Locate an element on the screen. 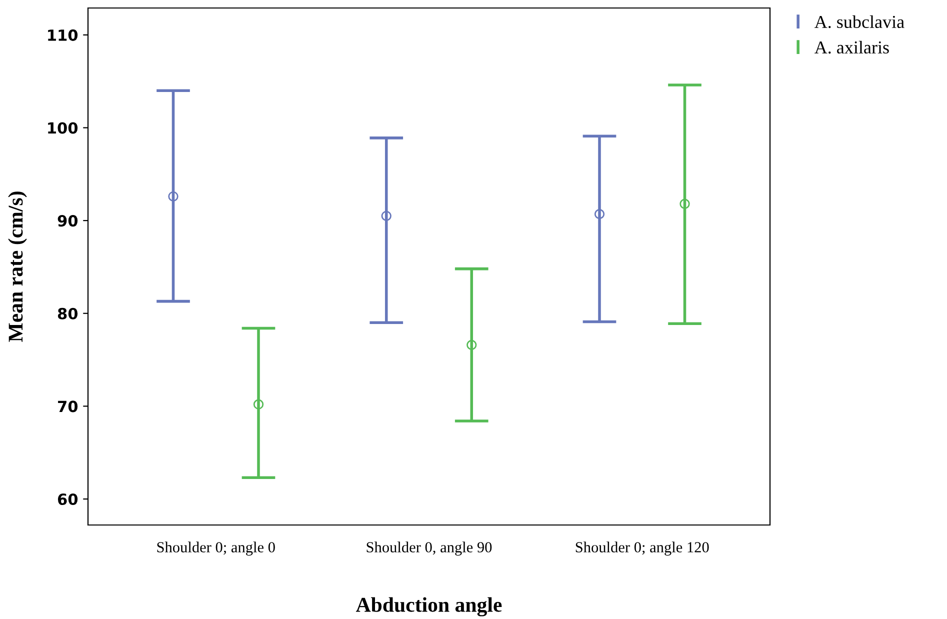 The width and height of the screenshot is (947, 619). y-tick-label: 110 is located at coordinates (63, 35).